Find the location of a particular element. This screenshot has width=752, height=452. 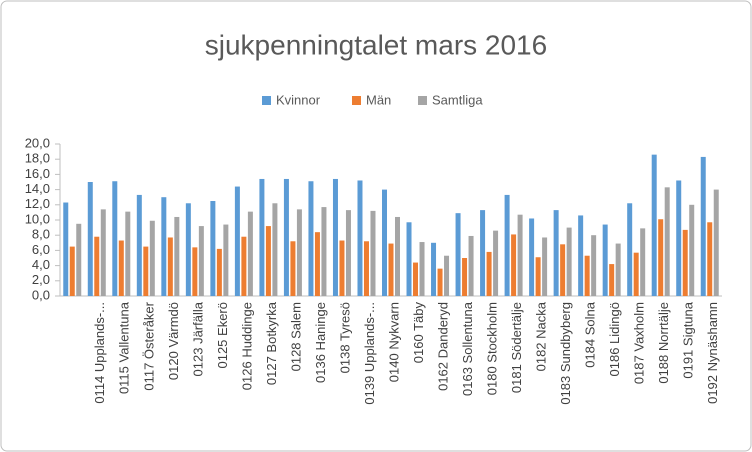

x-tick-label: 0184 Solna is located at coordinates (590, 334).